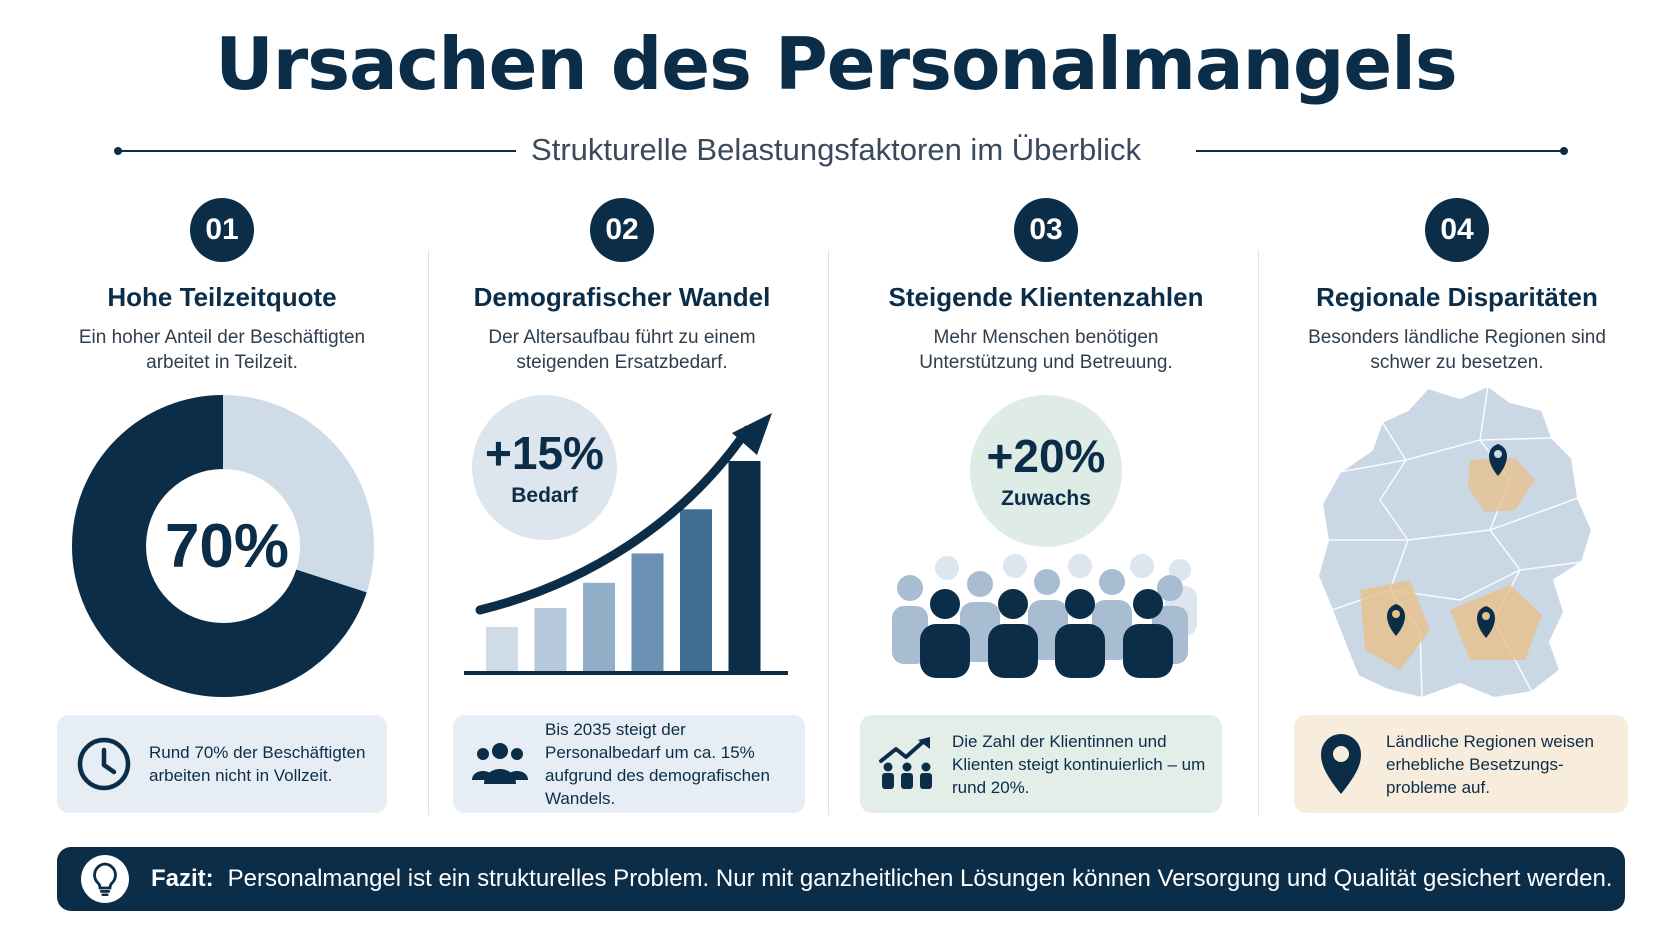  What do you see at coordinates (622, 297) in the screenshot?
I see `factor-heading: Demografischer Wandel` at bounding box center [622, 297].